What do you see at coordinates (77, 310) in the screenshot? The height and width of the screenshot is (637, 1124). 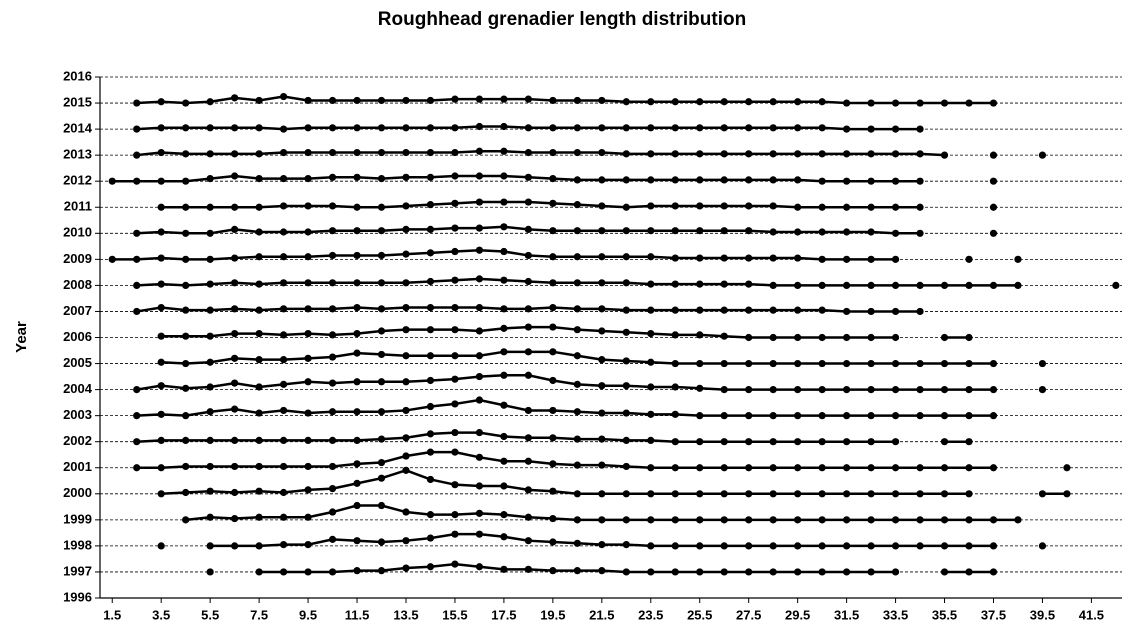 I see `y-tick-label: 2007` at bounding box center [77, 310].